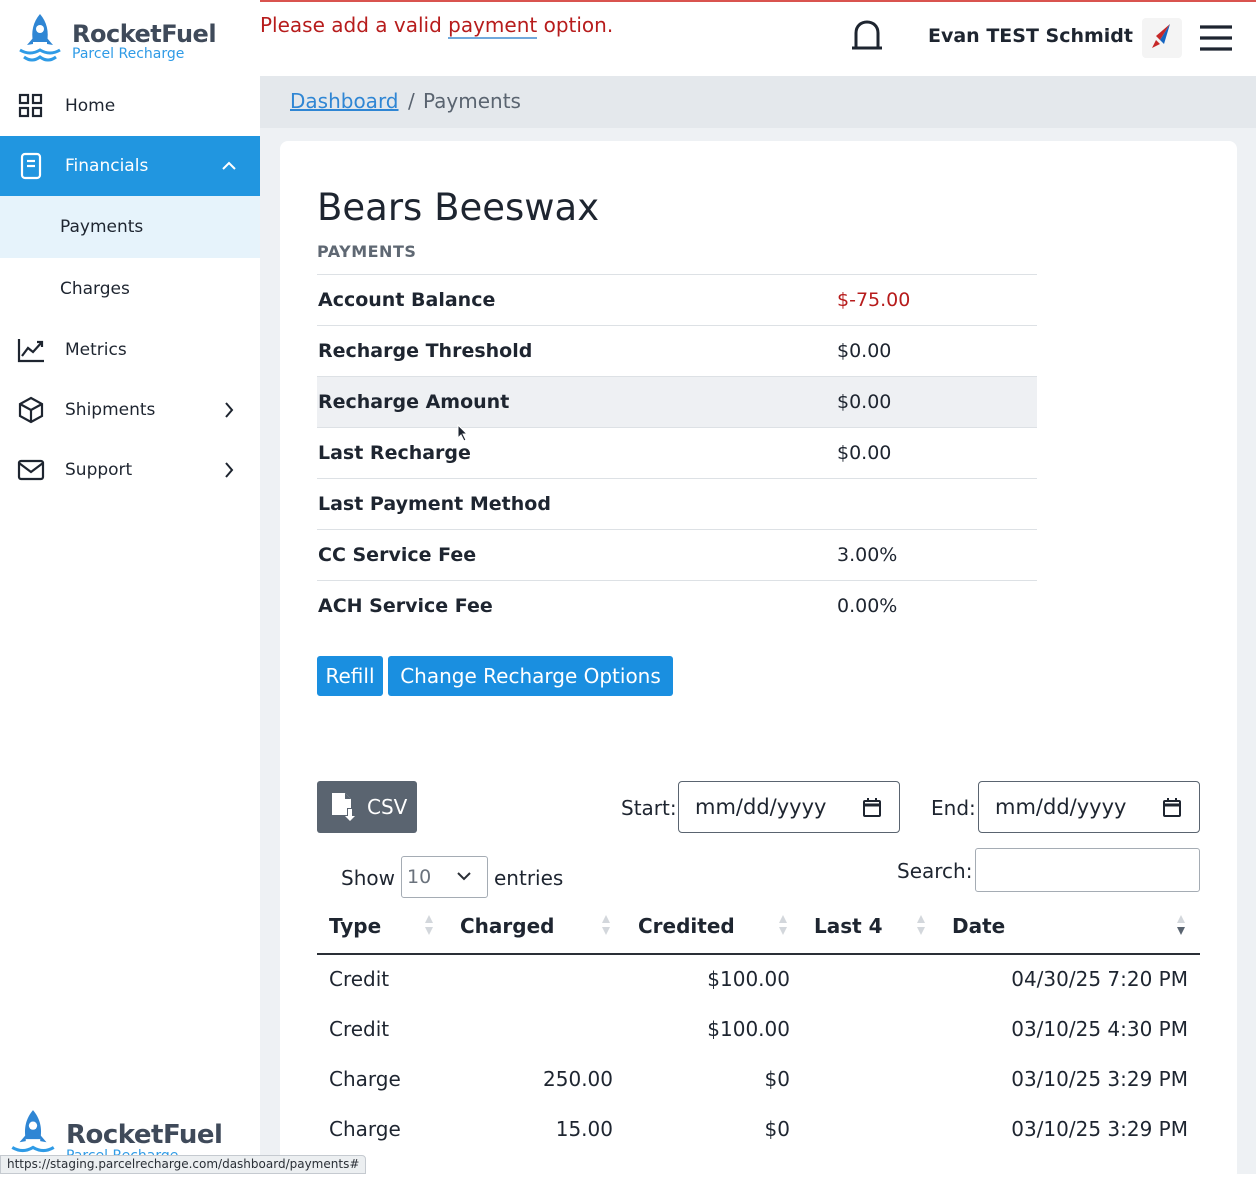 The image size is (1256, 1181). I want to click on sidebar-item-financials: Financials, so click(130, 166).